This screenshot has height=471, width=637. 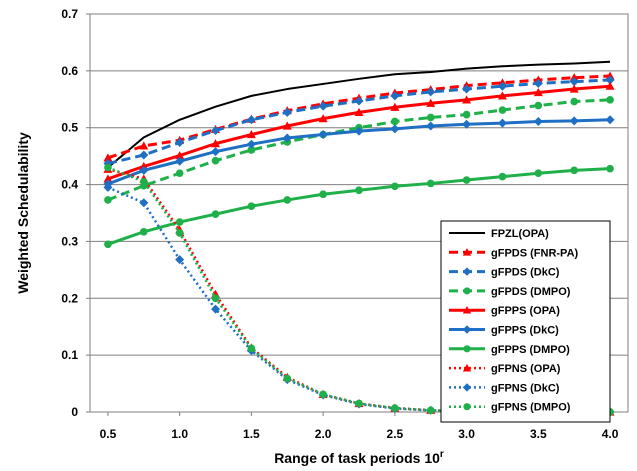 I want to click on y-axis-title: Weighted Schedulability, so click(x=23, y=213).